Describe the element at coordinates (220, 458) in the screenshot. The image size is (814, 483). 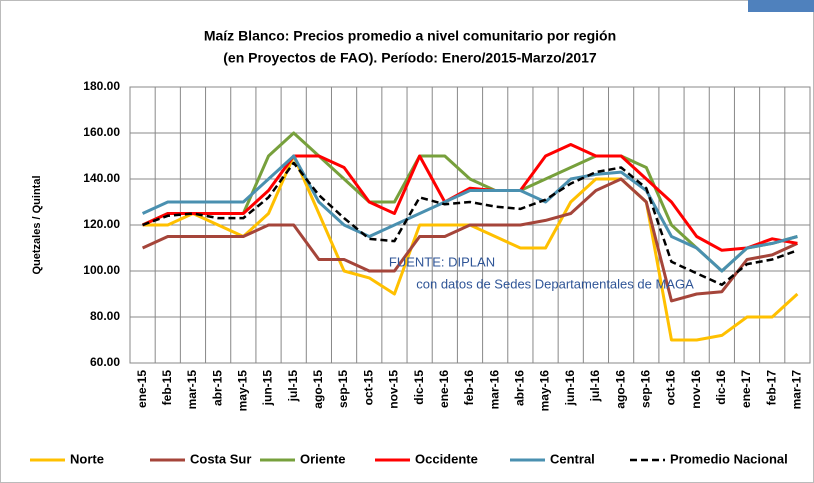
I see `legend-label: Costa Sur` at that location.